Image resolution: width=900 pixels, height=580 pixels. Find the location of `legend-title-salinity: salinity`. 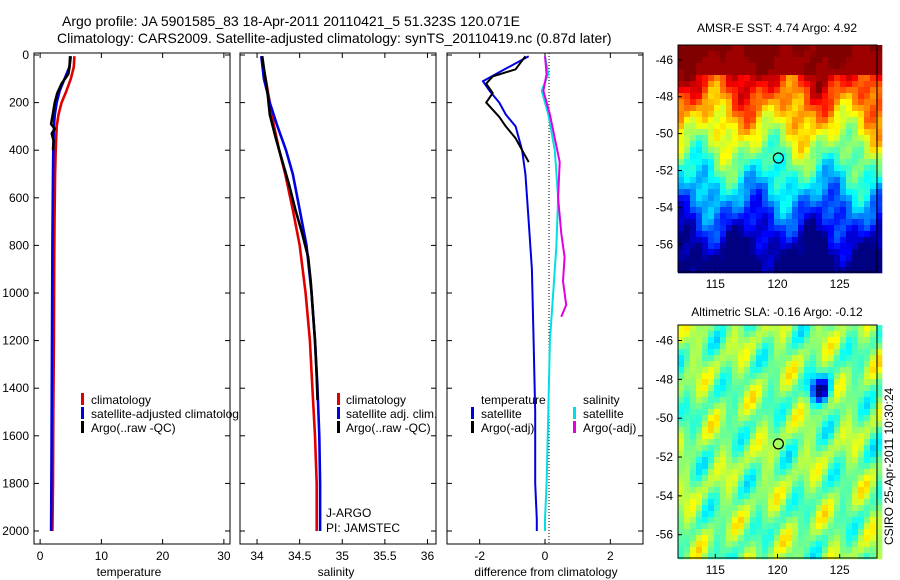

legend-title-salinity: salinity is located at coordinates (601, 400).